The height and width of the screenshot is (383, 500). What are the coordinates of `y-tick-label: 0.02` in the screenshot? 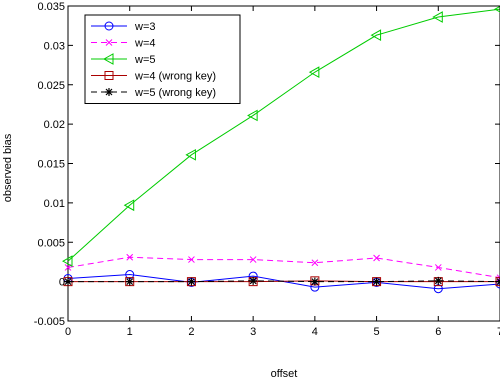 It's located at (54, 125).